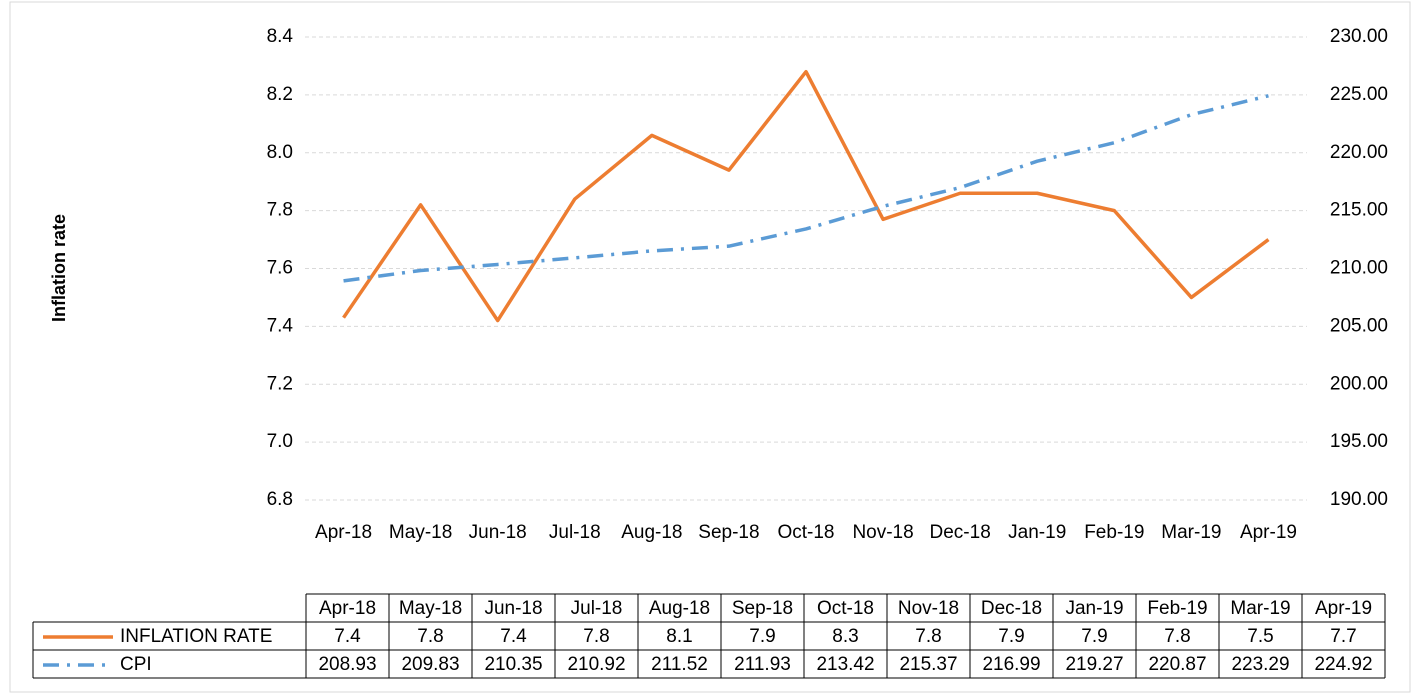  I want to click on table-header: Apr-19, so click(1343, 608).